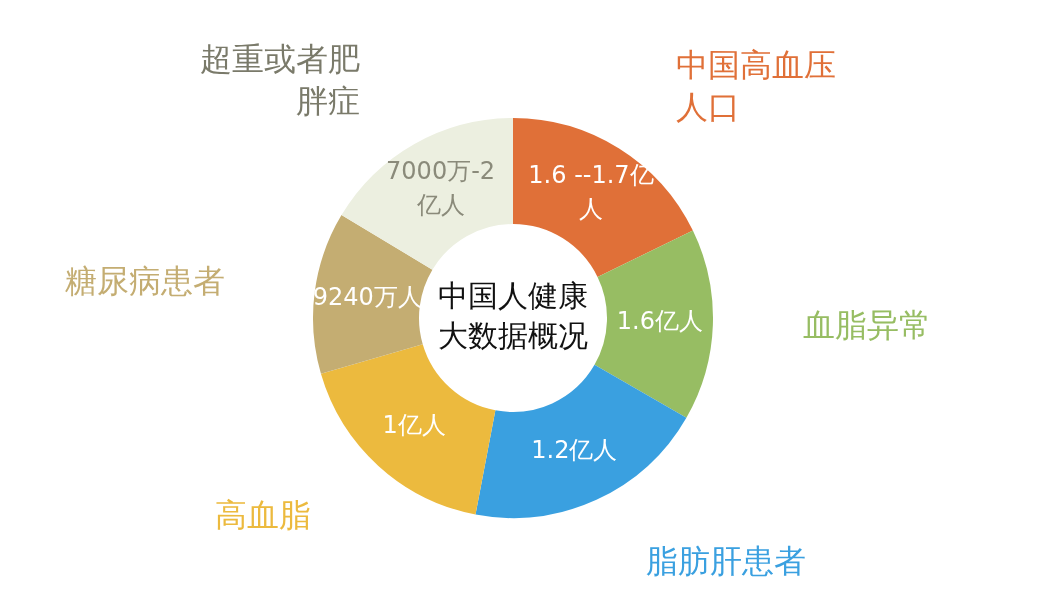  I want to click on text: 1亿人, so click(414, 424).